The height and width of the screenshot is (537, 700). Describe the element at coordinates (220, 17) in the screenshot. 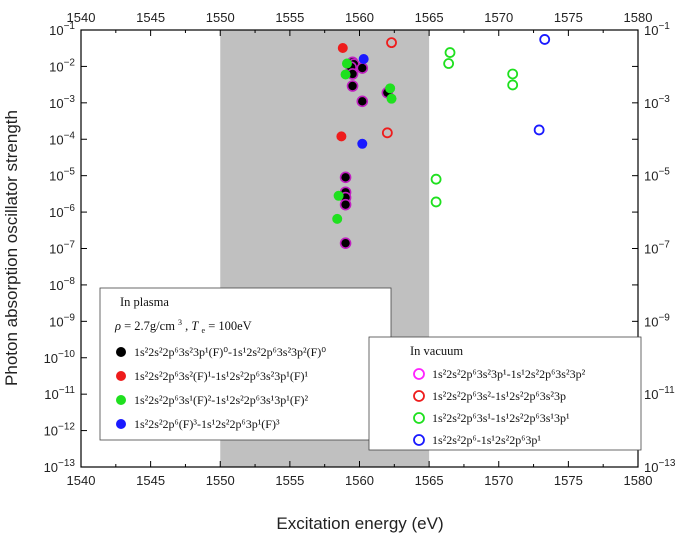

I see `x-top-tick-label: 1550` at that location.